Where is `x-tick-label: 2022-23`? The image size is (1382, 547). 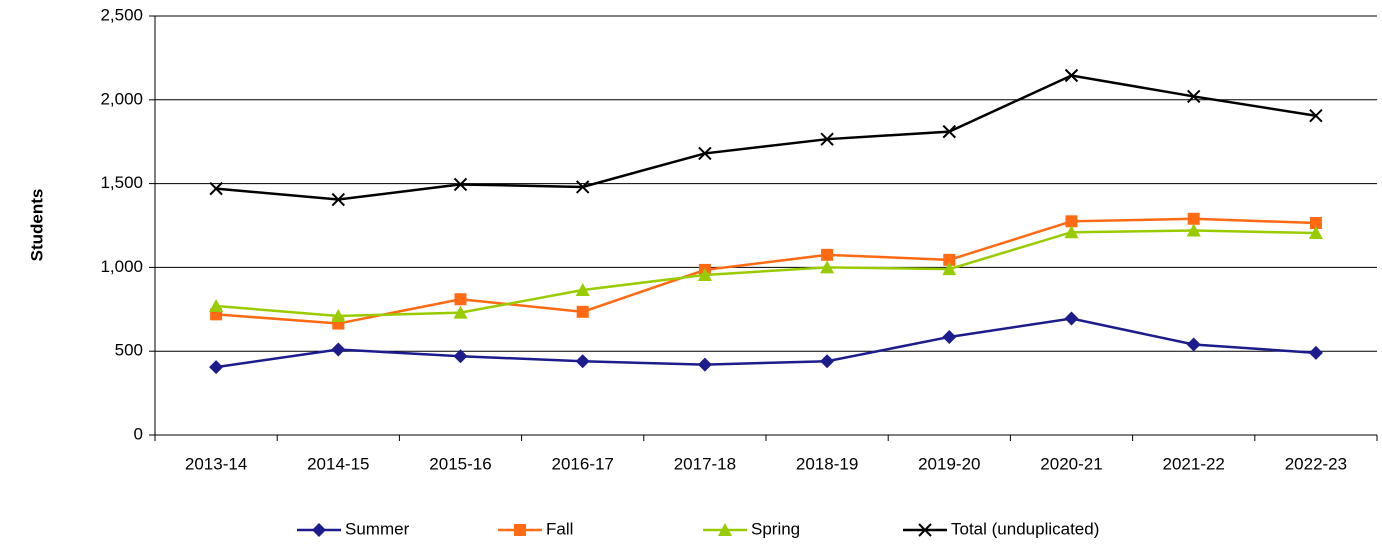
x-tick-label: 2022-23 is located at coordinates (1316, 463).